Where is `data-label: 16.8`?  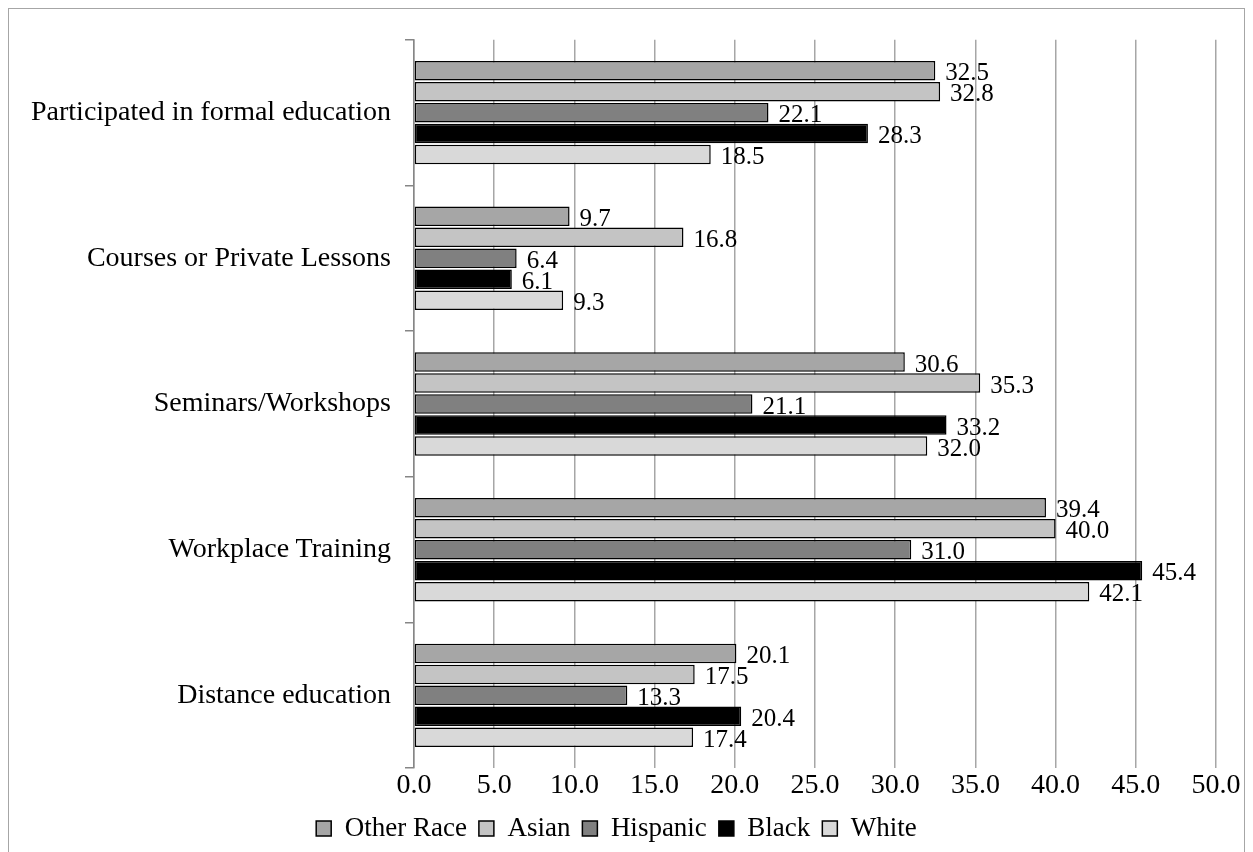 data-label: 16.8 is located at coordinates (715, 238).